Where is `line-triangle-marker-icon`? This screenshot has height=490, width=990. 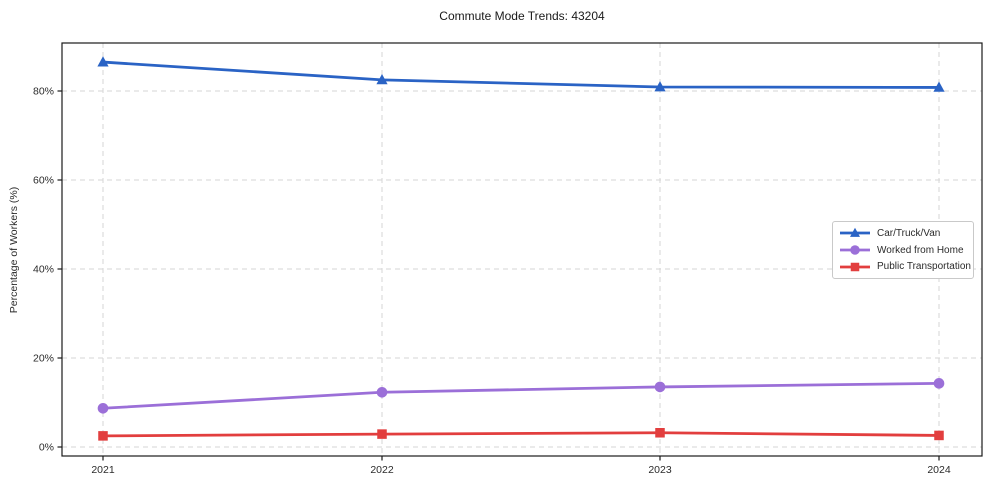 line-triangle-marker-icon is located at coordinates (855, 233).